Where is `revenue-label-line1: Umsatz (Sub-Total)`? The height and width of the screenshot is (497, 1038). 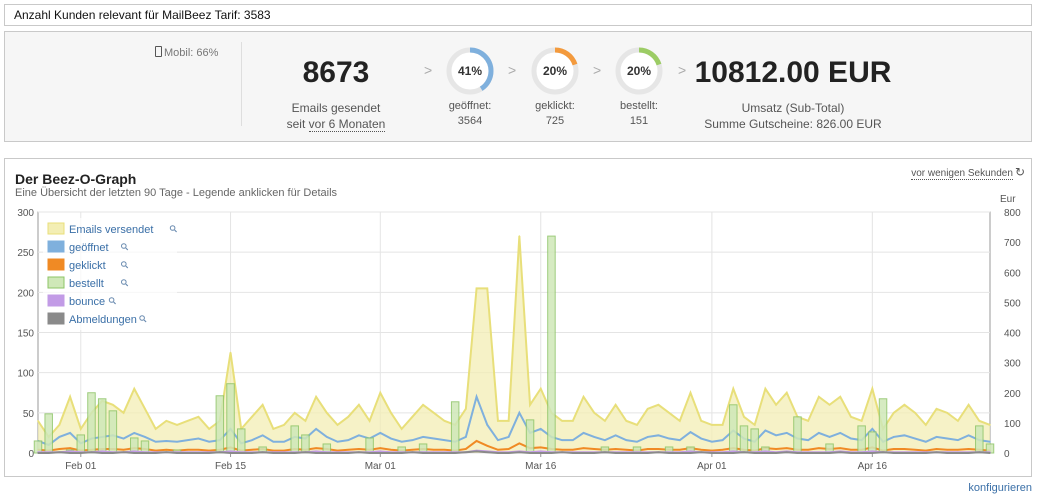 revenue-label-line1: Umsatz (Sub-Total) is located at coordinates (793, 108).